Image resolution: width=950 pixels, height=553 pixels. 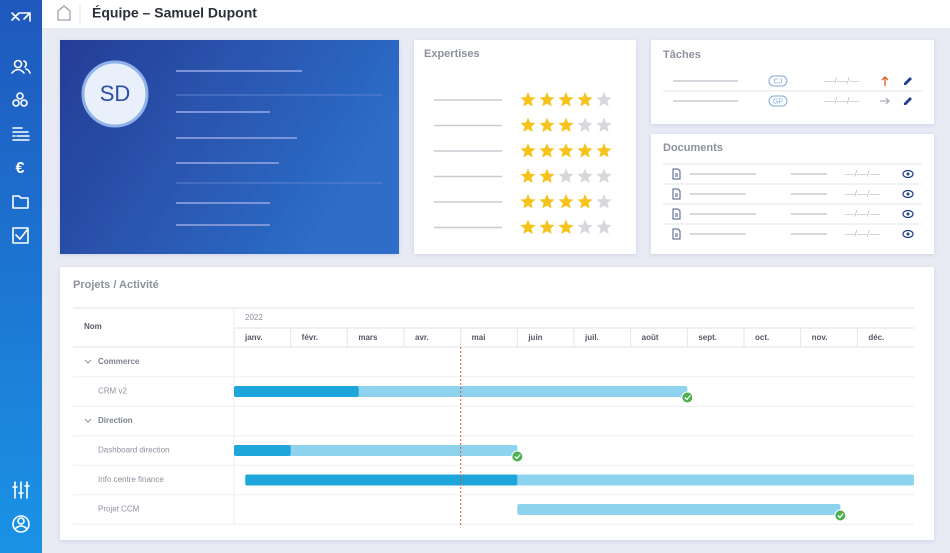 I want to click on profile-placeholders, so click(x=279, y=148).